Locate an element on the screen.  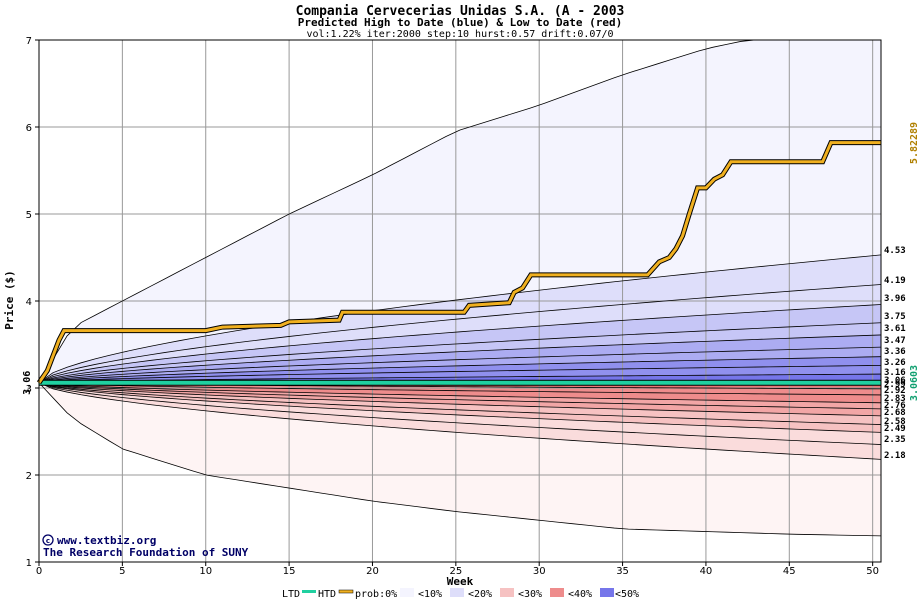
legend-p40-swatch is located at coordinates (607, 592).